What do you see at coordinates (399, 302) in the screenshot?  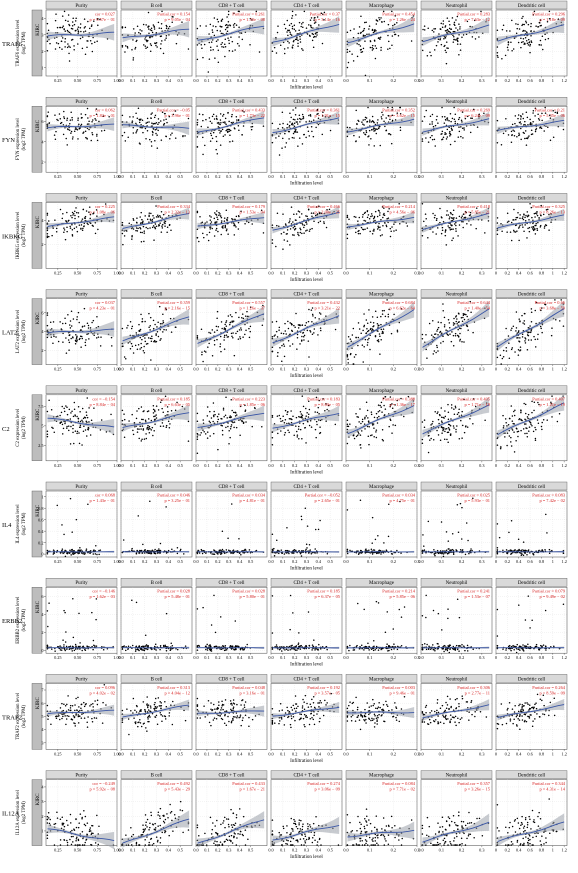 I see `stat-correlation: Partial.cor = 0.684` at bounding box center [399, 302].